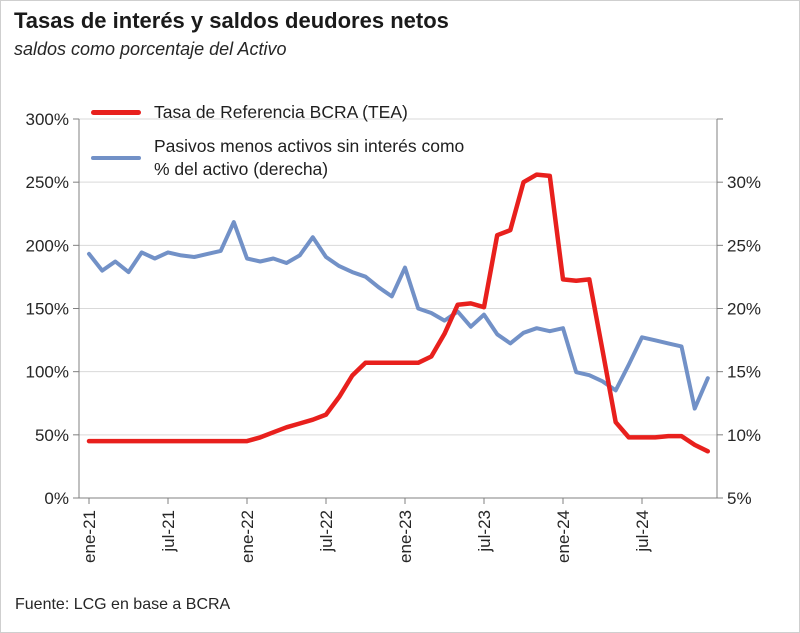 This screenshot has width=800, height=633. What do you see at coordinates (47, 309) in the screenshot?
I see `left-axis-tick-label: 150%` at bounding box center [47, 309].